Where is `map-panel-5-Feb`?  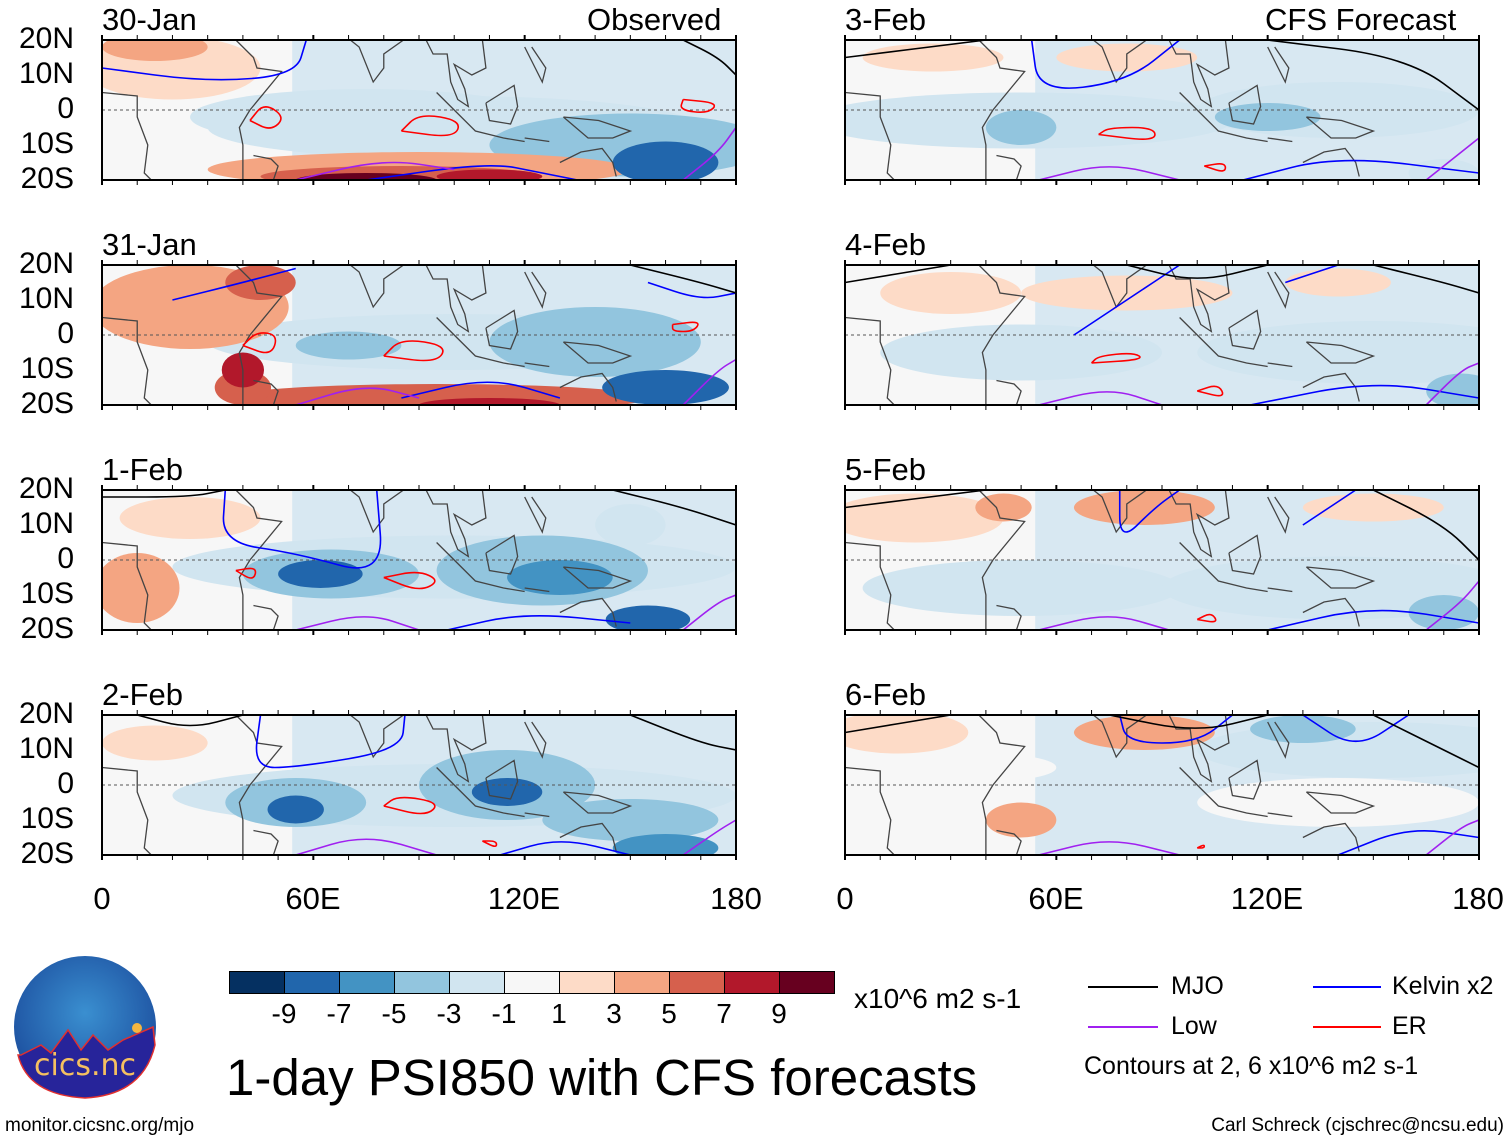
map-panel-5-Feb is located at coordinates (1162, 560).